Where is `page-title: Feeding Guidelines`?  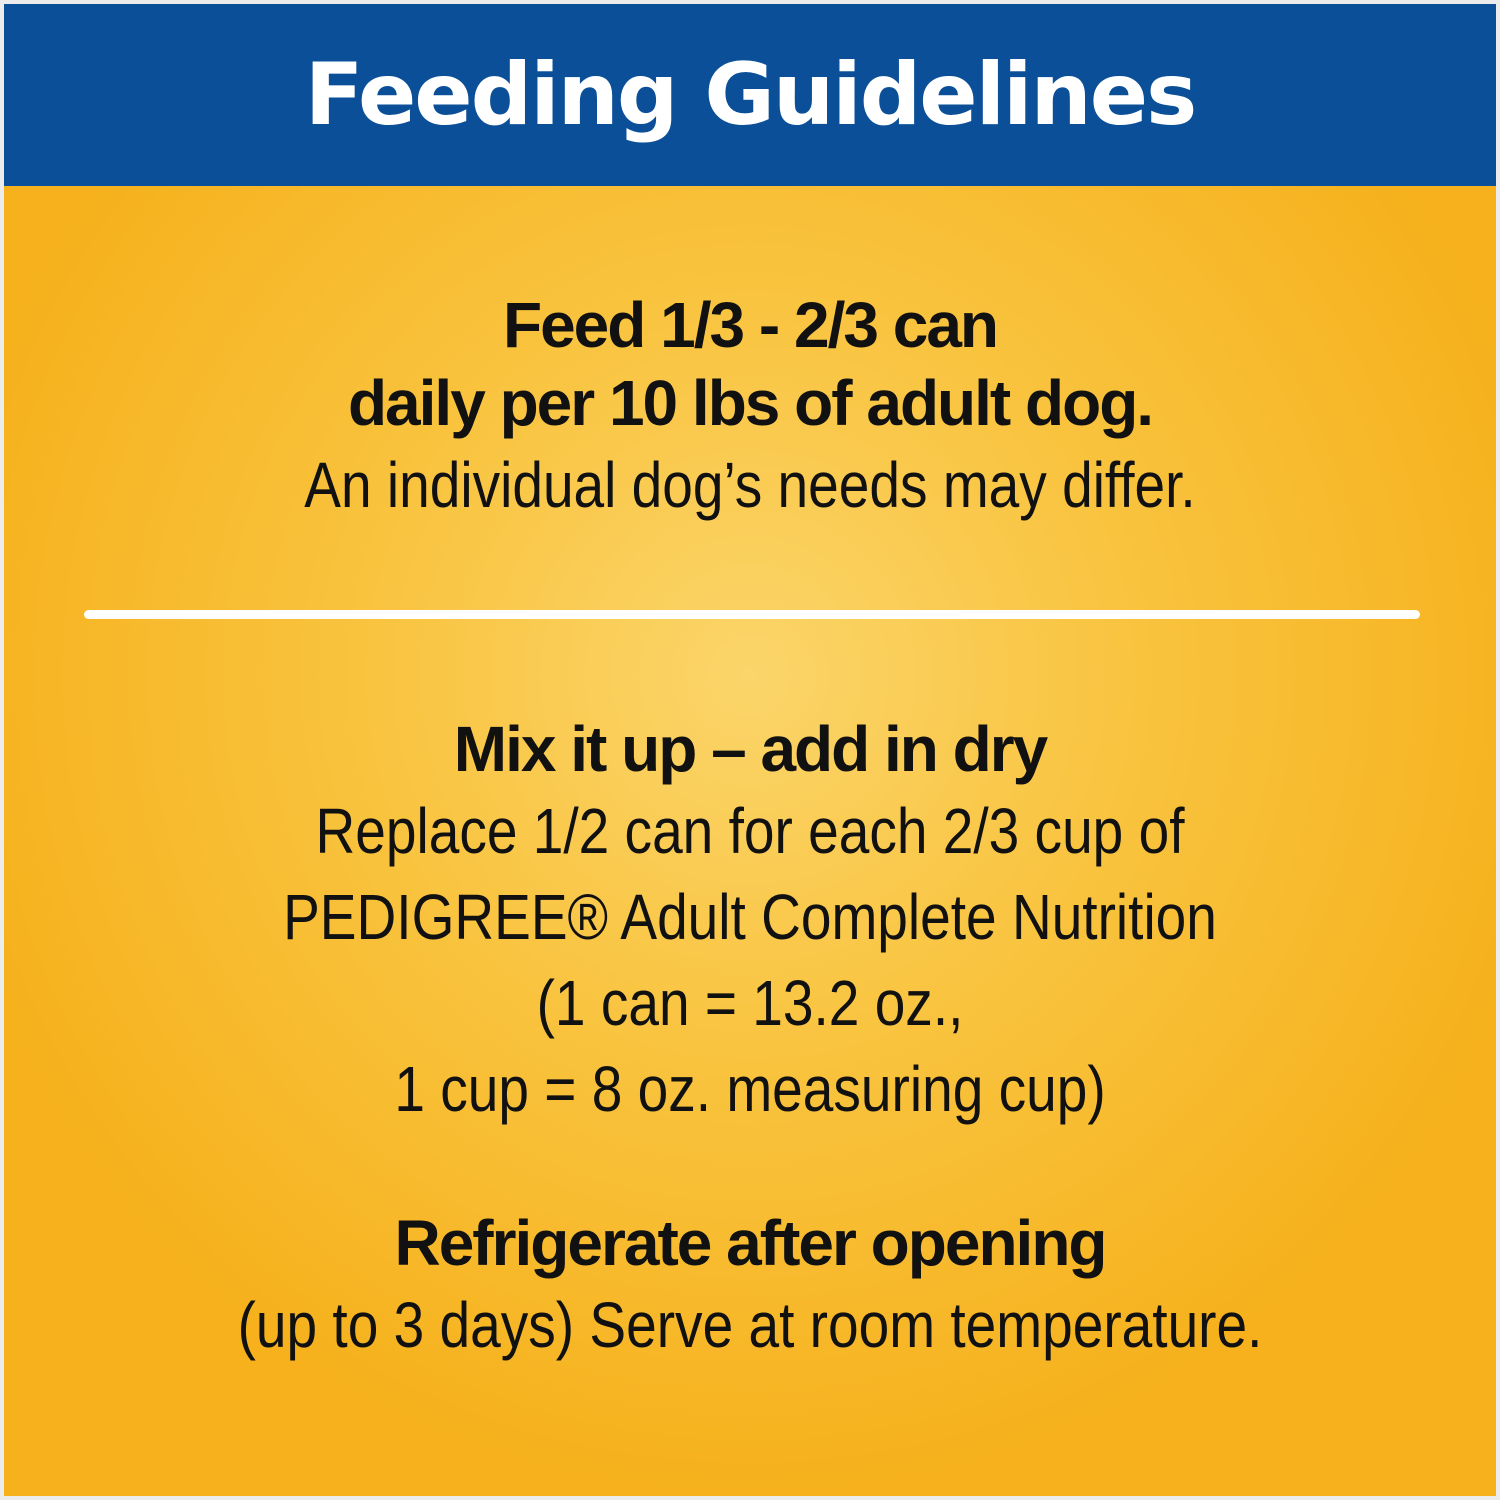 page-title: Feeding Guidelines is located at coordinates (751, 95).